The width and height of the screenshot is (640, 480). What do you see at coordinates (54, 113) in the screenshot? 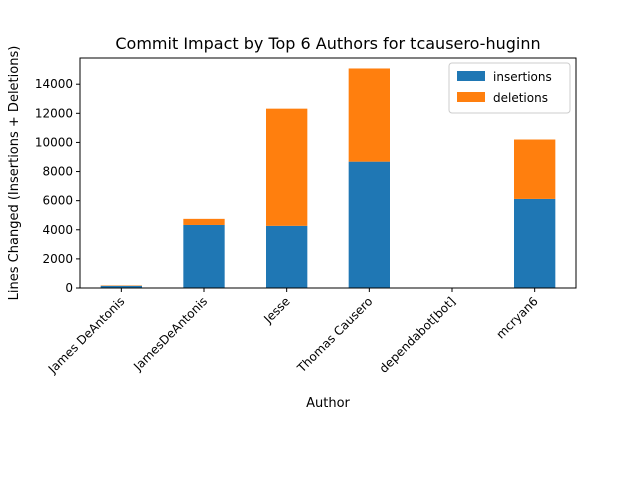
I see `y-tick-label-6: 12000` at bounding box center [54, 113].